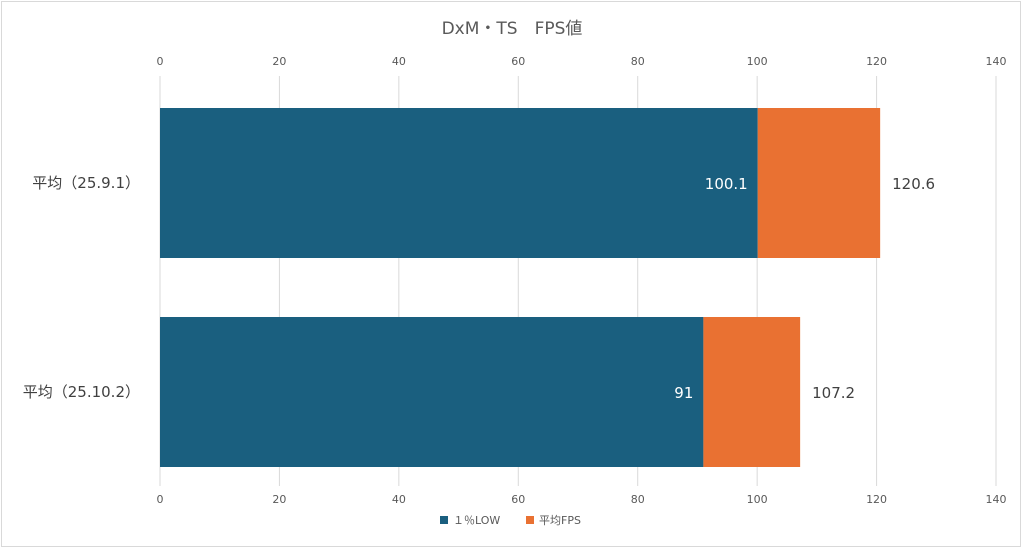 The height and width of the screenshot is (550, 1024). Describe the element at coordinates (757, 499) in the screenshot. I see `x-tick-label-bottom: 100` at that location.